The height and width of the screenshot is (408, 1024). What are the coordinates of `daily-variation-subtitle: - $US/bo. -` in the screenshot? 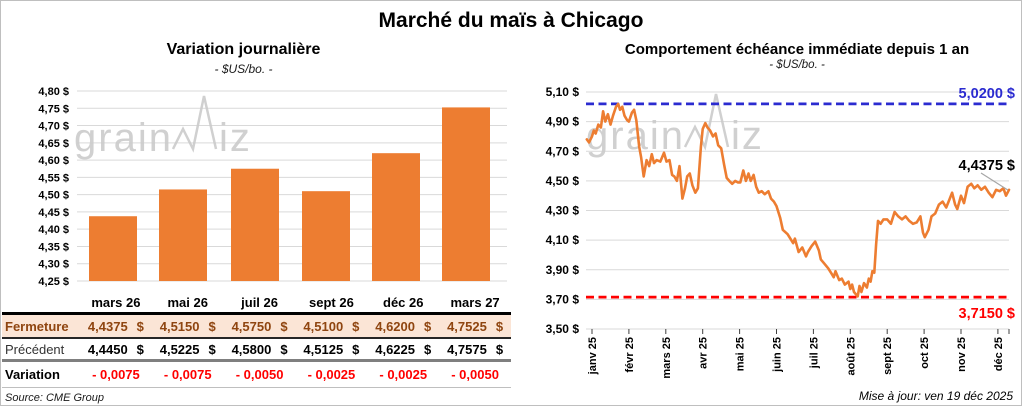 It's located at (243, 69).